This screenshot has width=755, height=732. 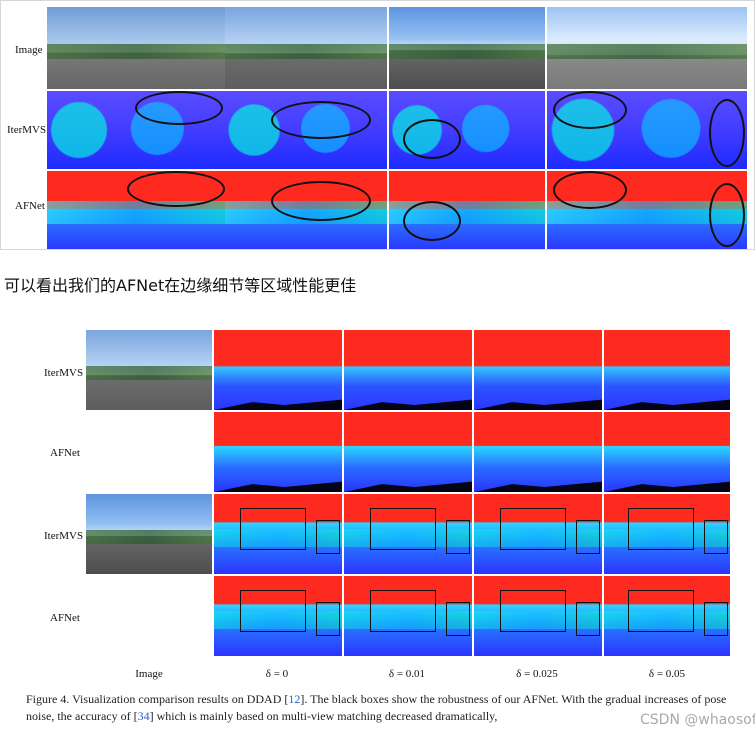 What do you see at coordinates (667, 534) in the screenshot?
I see `fig4-itermvs-row3-col4` at bounding box center [667, 534].